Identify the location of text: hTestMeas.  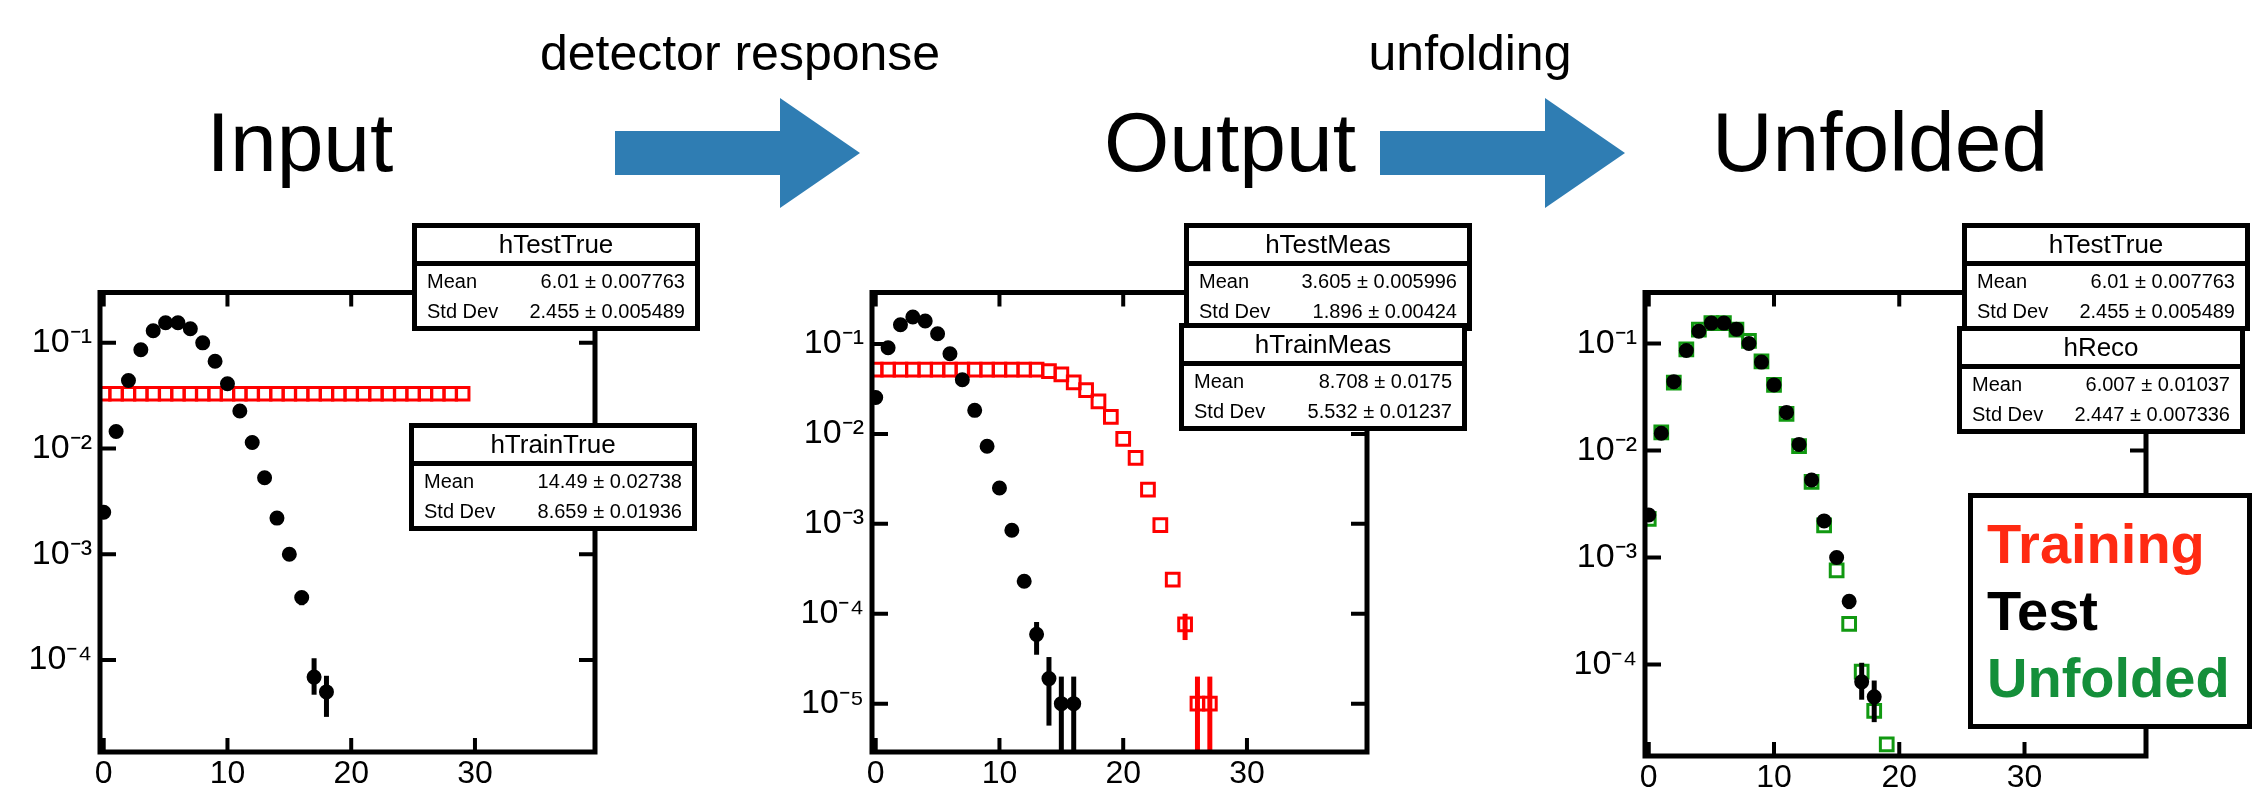
(1328, 247).